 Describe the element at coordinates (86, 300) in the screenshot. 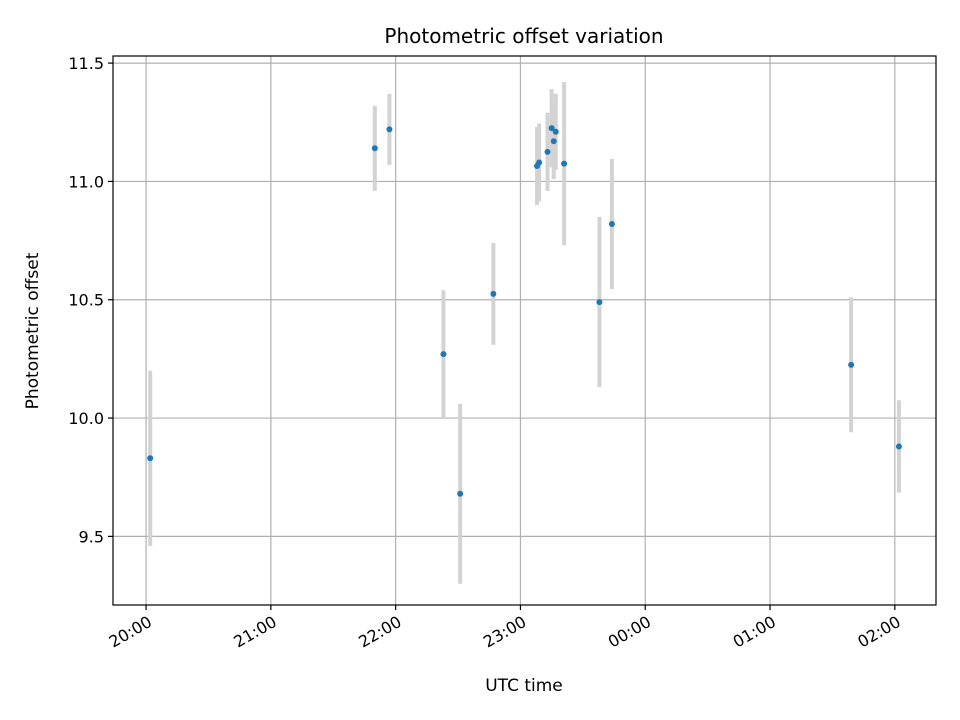

I see `y-tick-label: 10.5` at that location.